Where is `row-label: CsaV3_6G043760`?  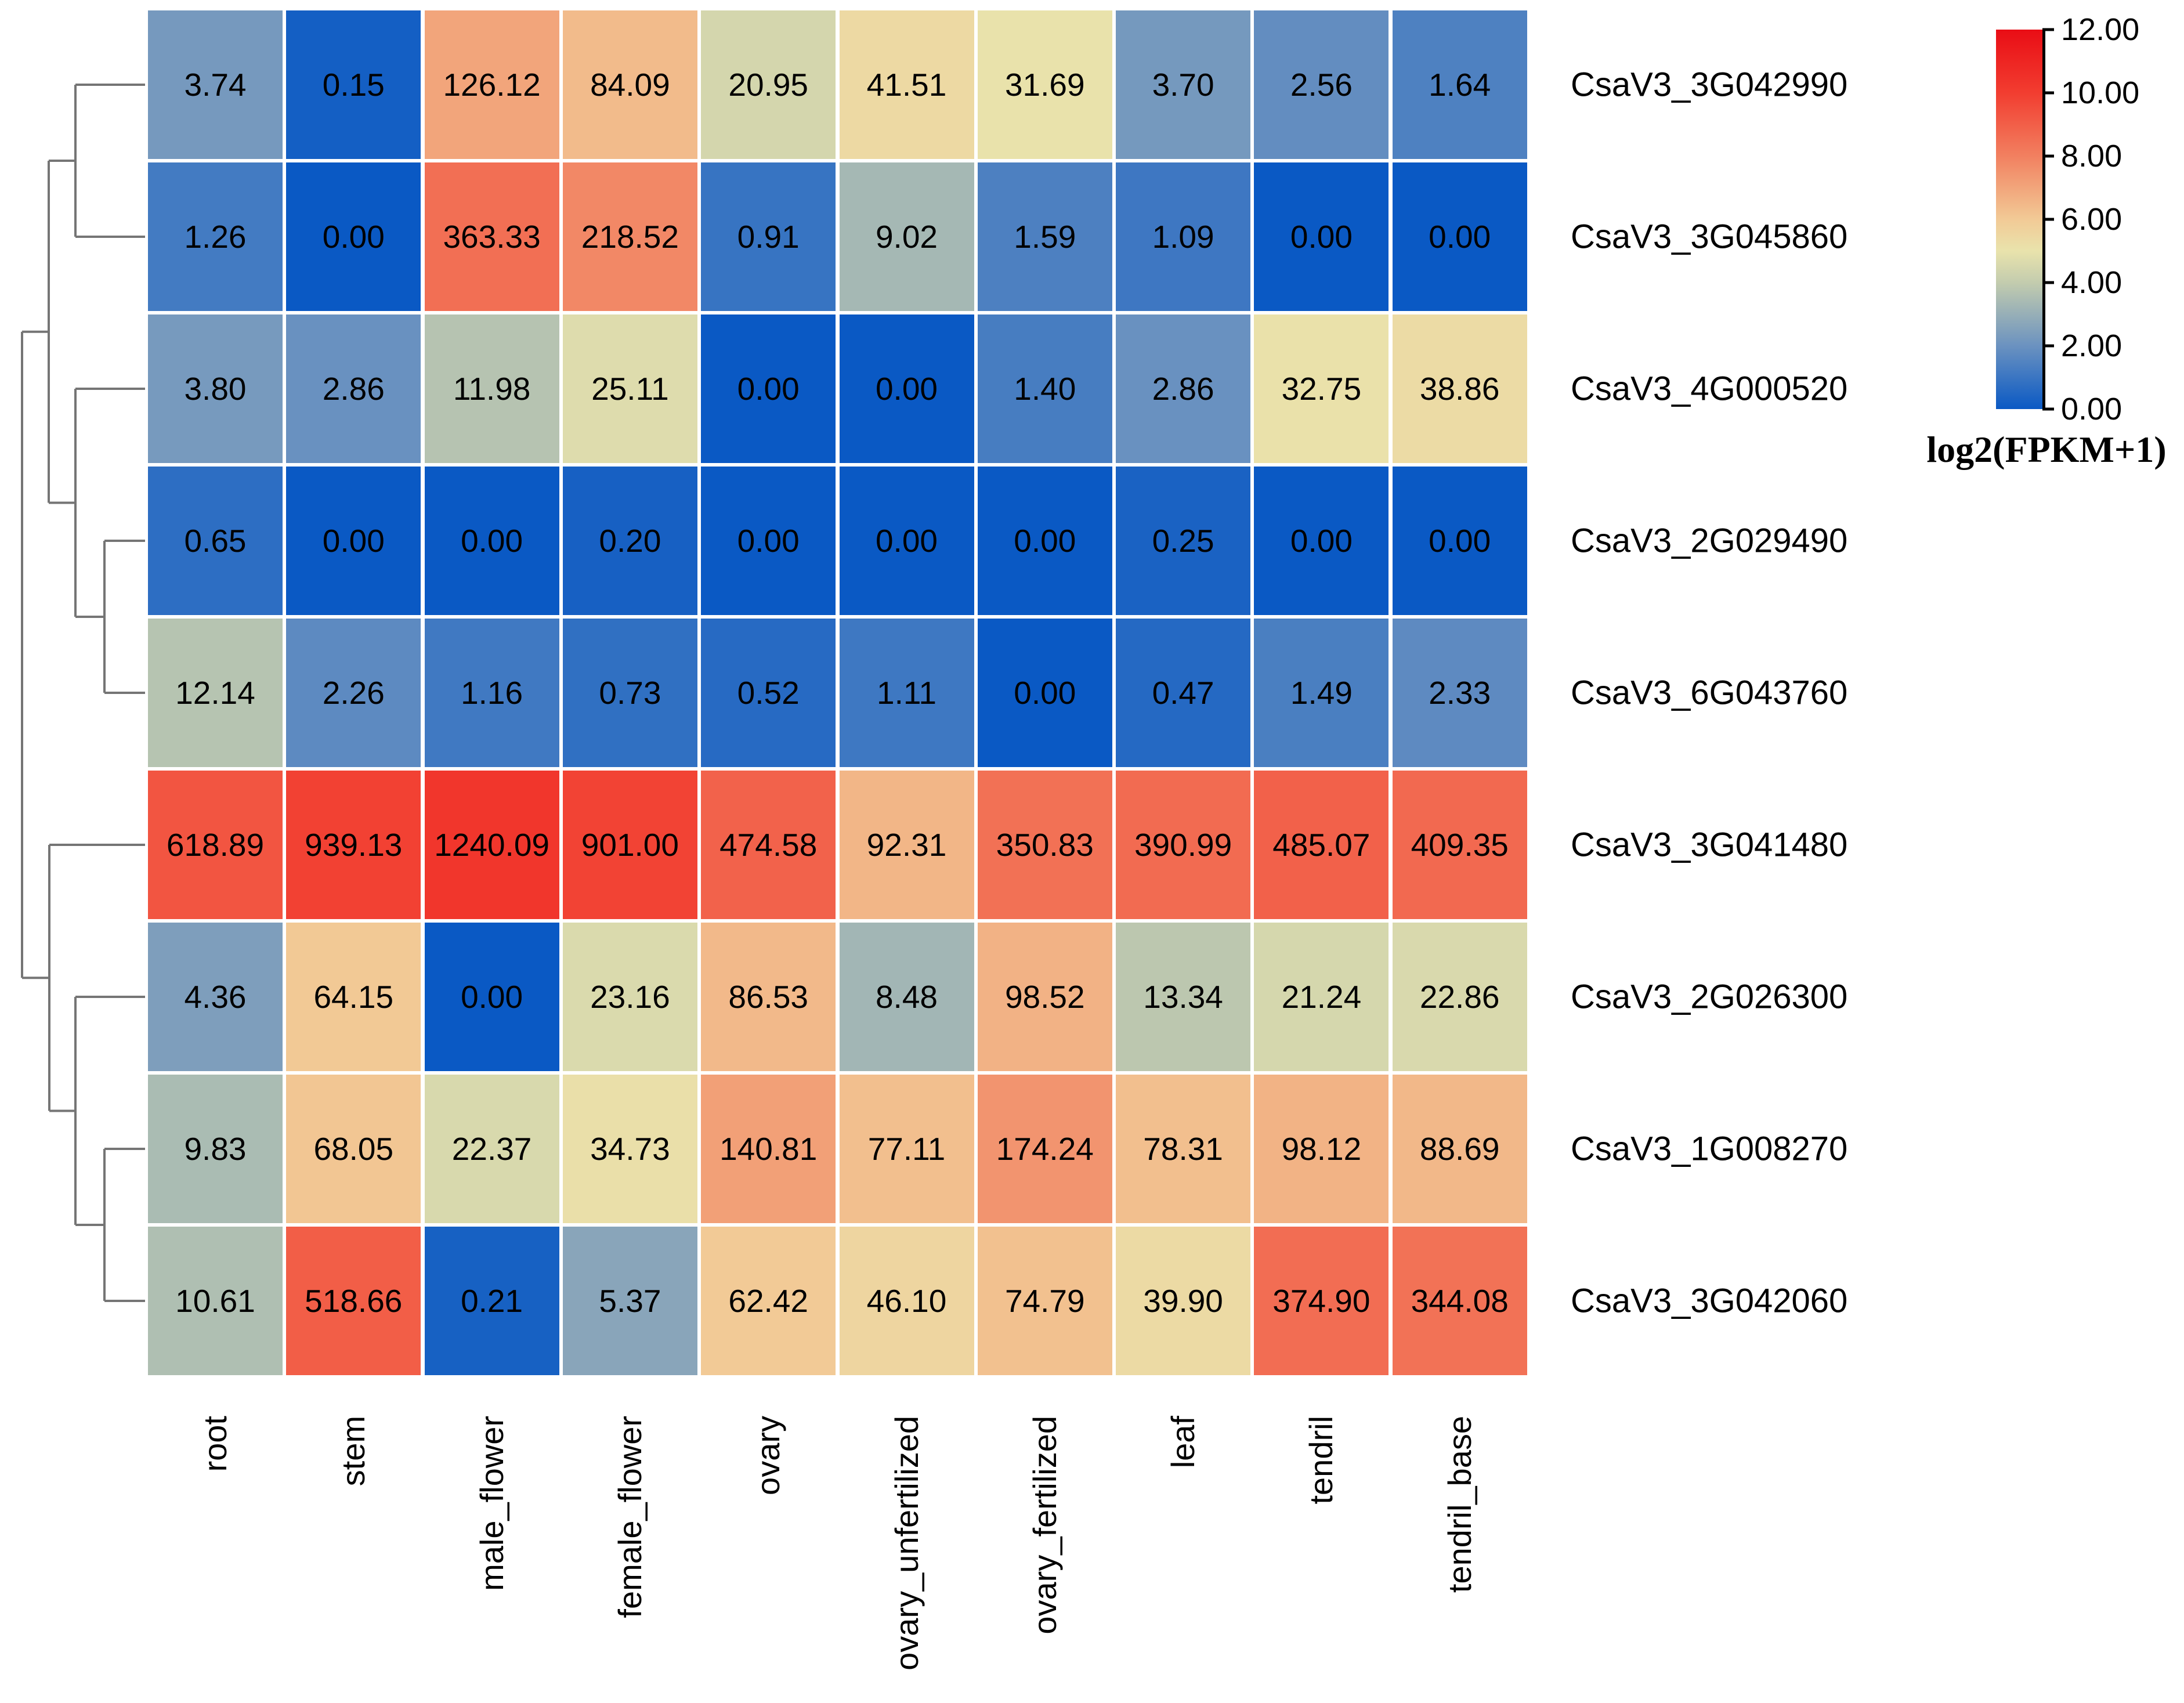 row-label: CsaV3_6G043760 is located at coordinates (1710, 693).